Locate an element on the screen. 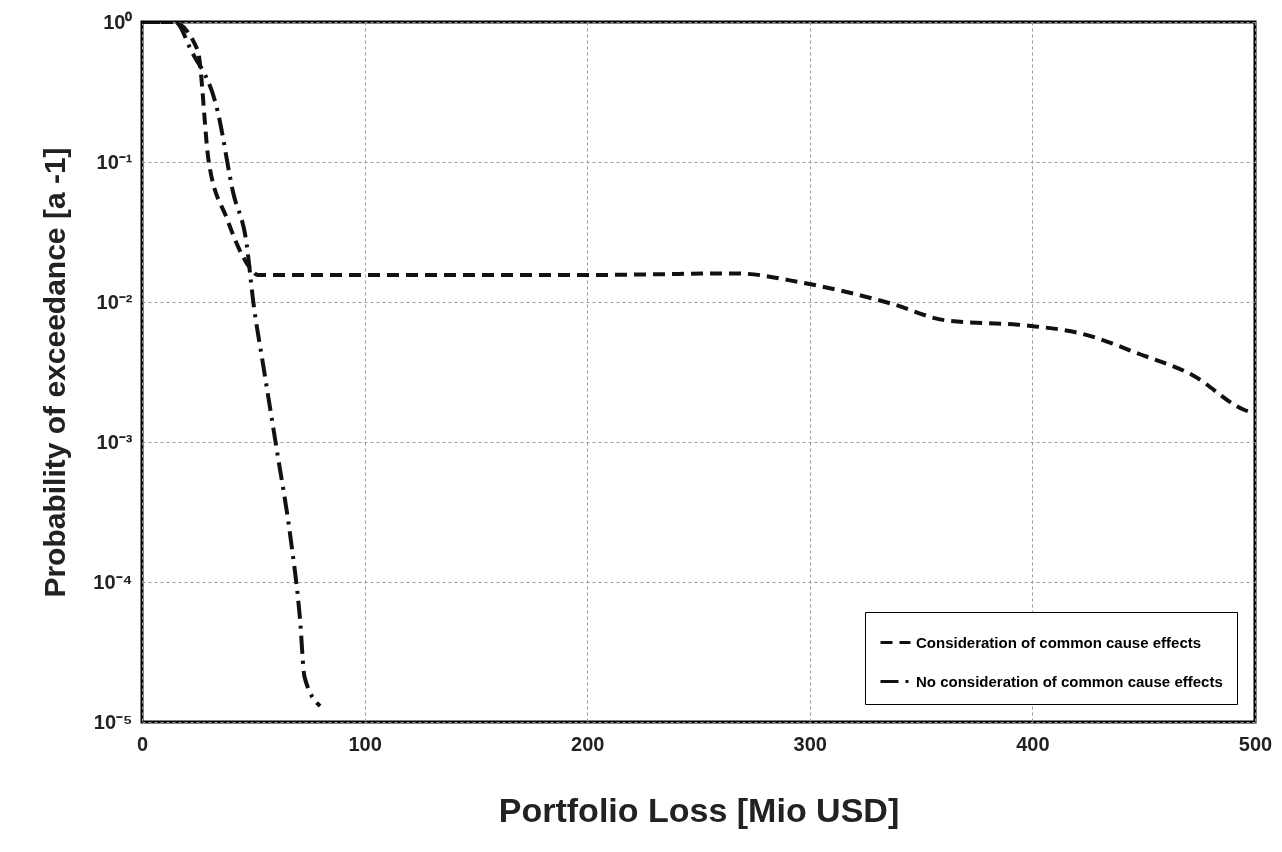 This screenshot has height=852, width=1282. x-tick-label: 500 is located at coordinates (1255, 743).